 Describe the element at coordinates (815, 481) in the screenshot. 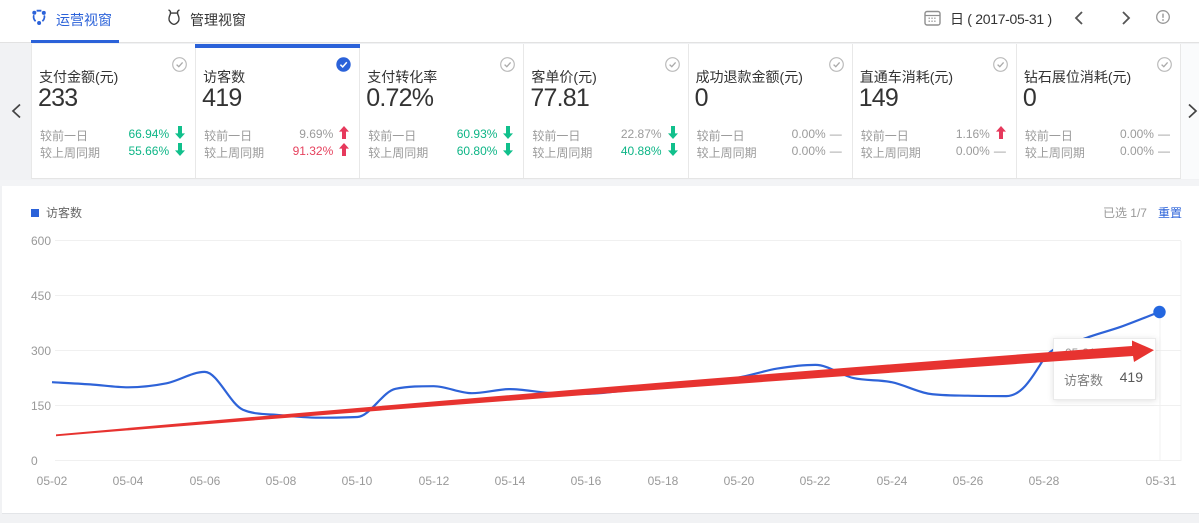

I see `svg-text: 05-22` at that location.